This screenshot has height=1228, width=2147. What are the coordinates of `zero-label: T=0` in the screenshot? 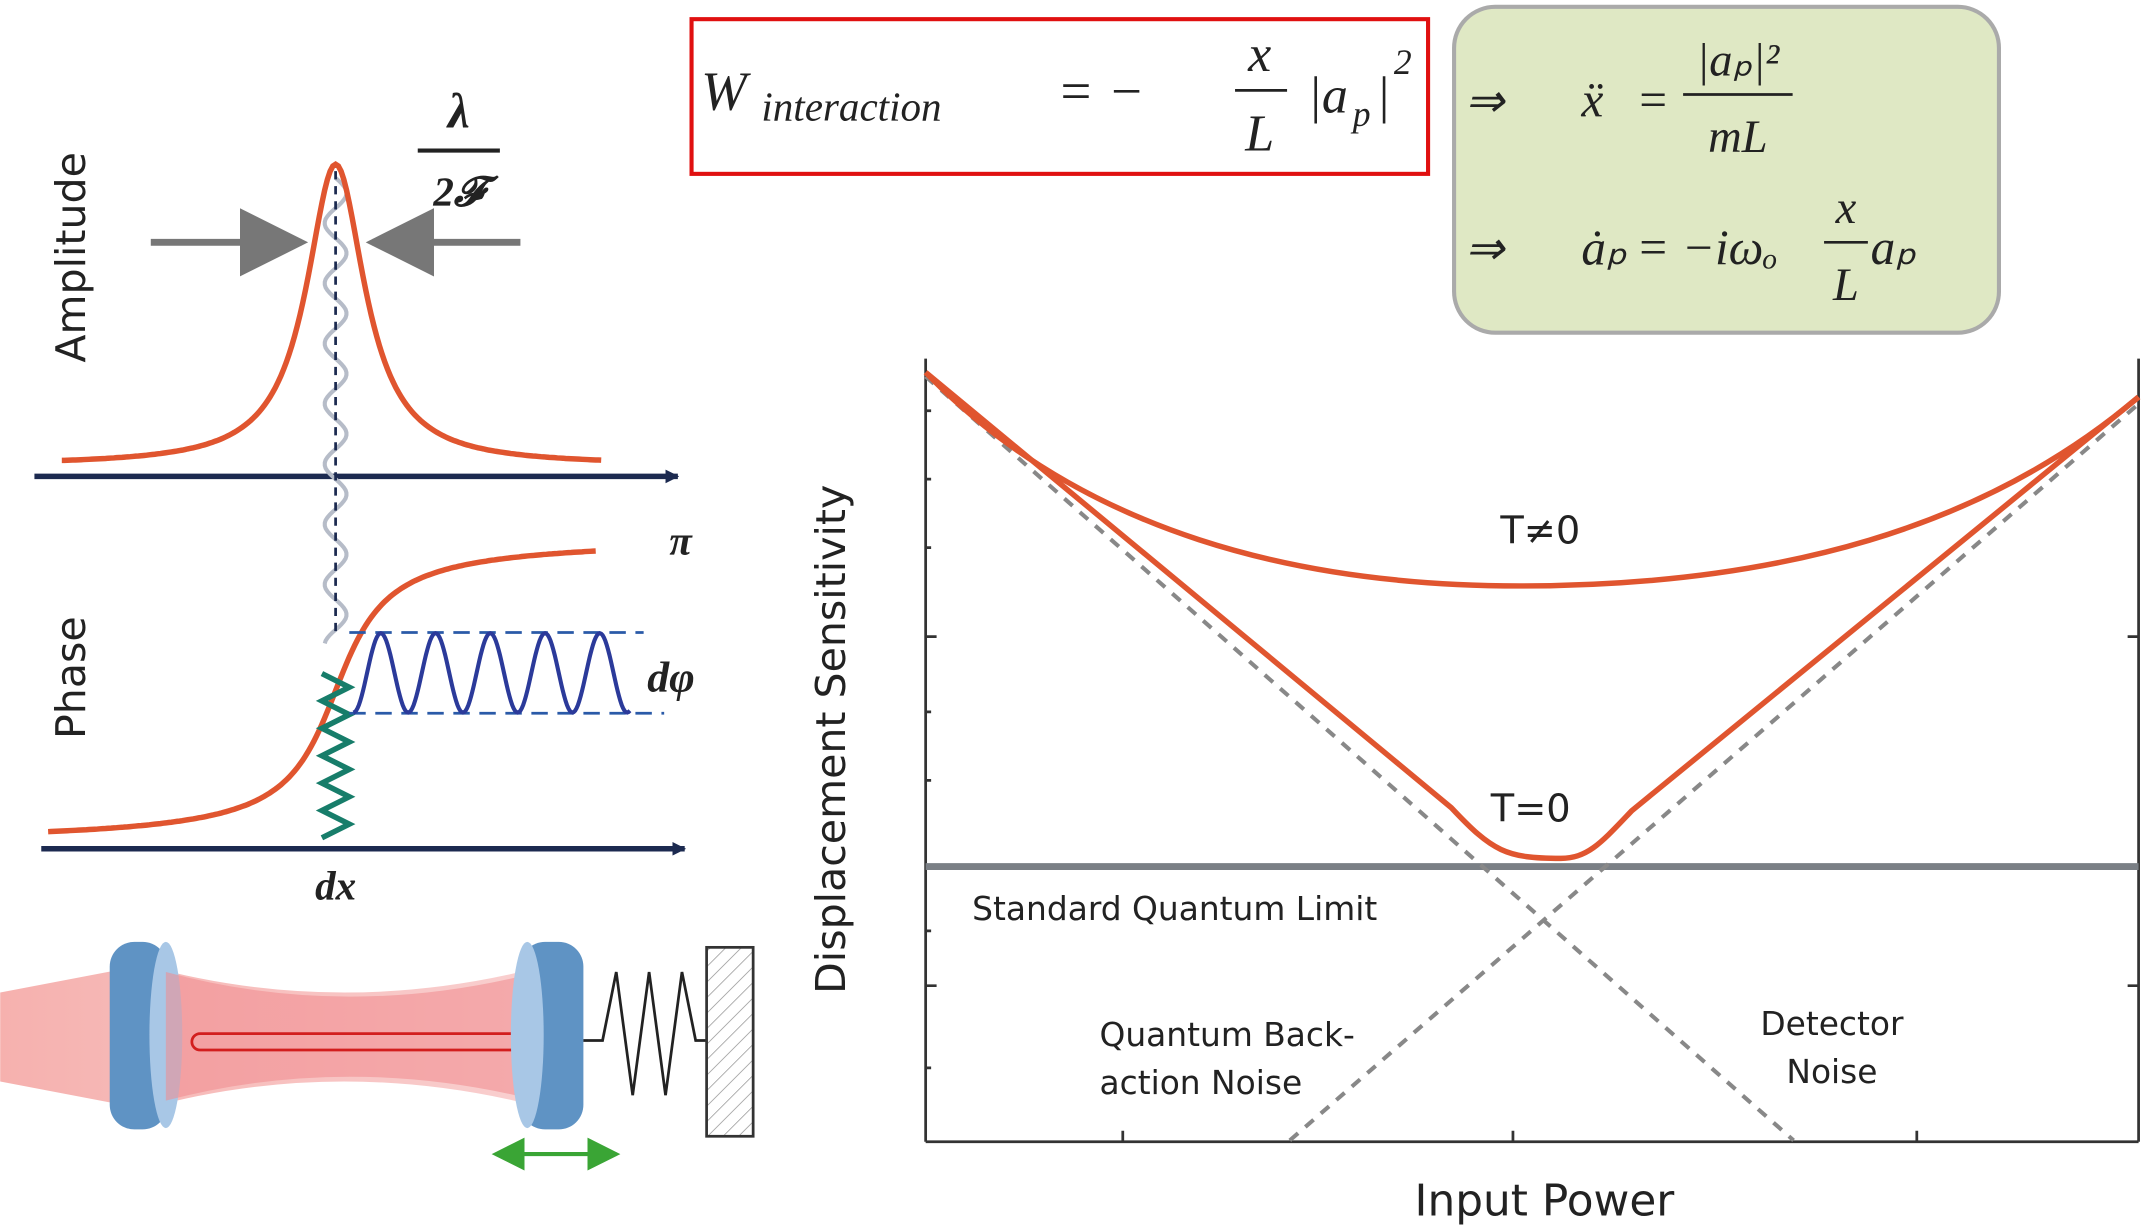 It's located at (1530, 808).